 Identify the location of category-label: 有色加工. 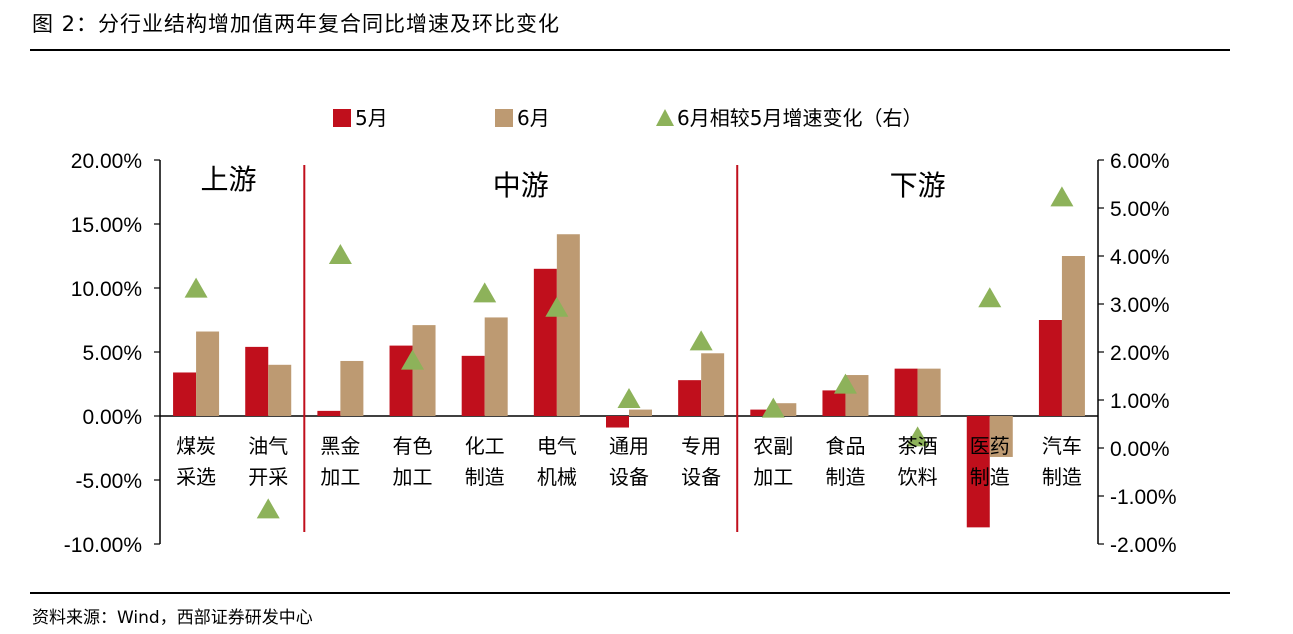
(413, 461).